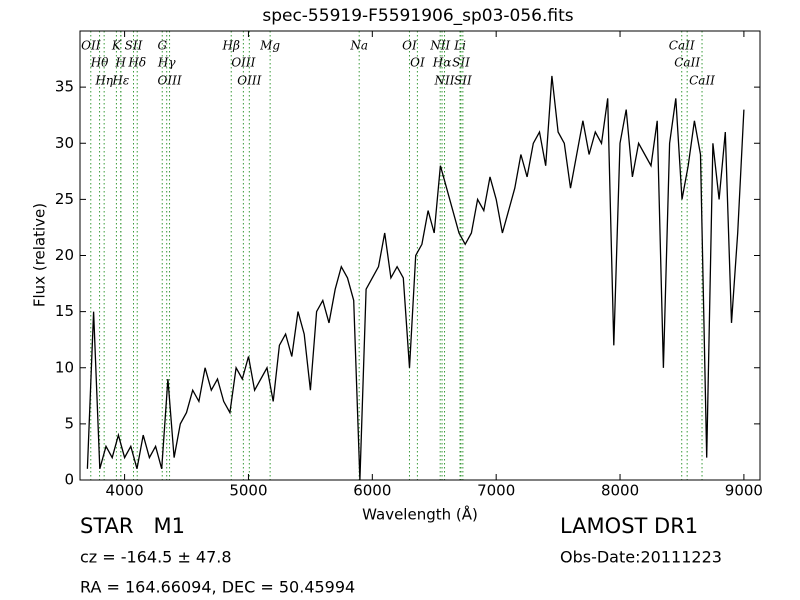 This screenshot has height=600, width=800. What do you see at coordinates (162, 46) in the screenshot?
I see `spectral-line-label: G` at bounding box center [162, 46].